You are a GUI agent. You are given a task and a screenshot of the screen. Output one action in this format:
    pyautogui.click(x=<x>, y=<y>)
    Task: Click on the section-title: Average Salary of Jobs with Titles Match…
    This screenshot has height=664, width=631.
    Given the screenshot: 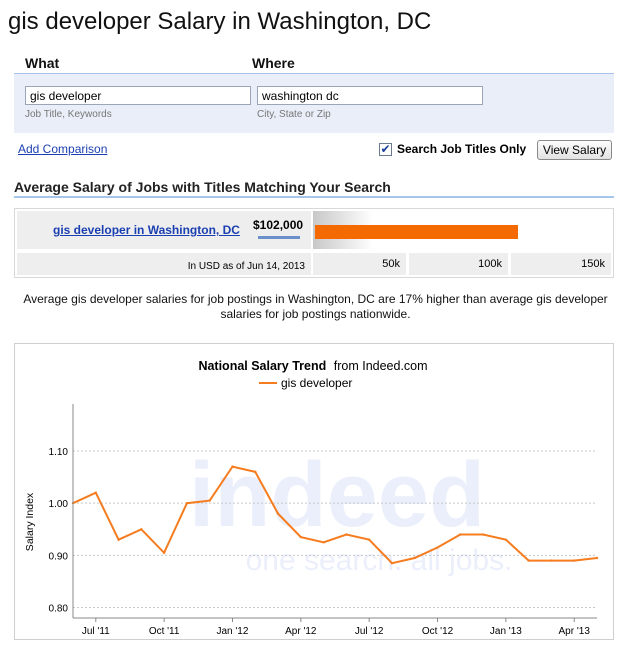 What is the action you would take?
    pyautogui.click(x=202, y=187)
    